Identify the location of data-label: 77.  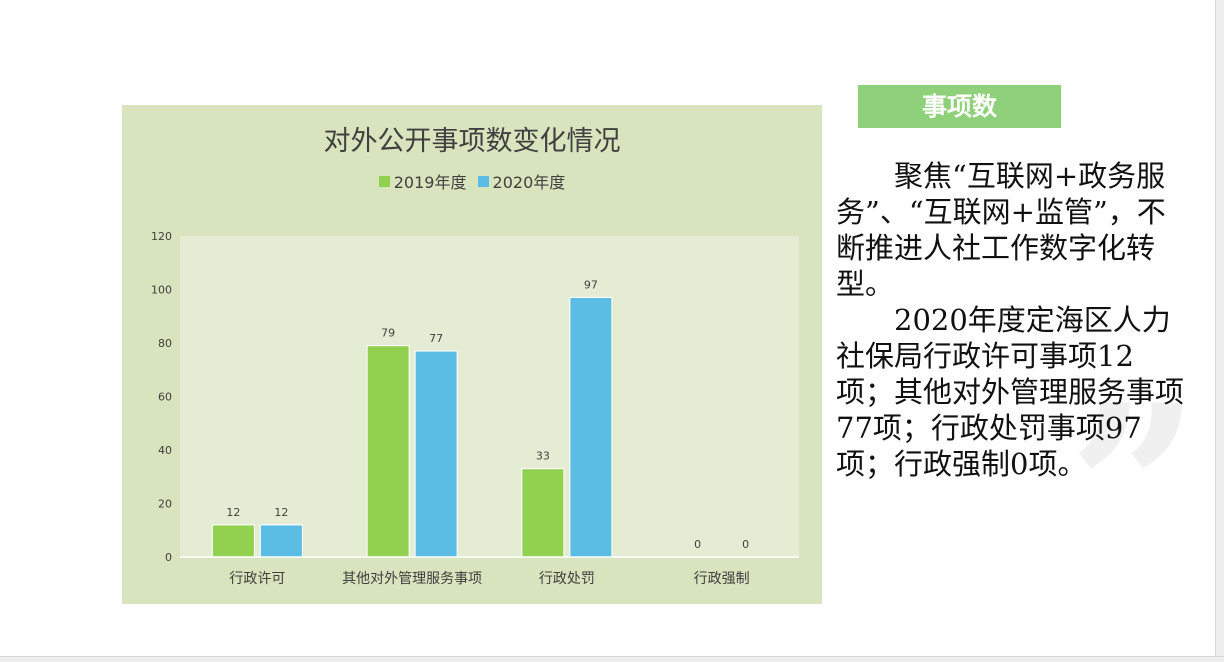
(436, 338).